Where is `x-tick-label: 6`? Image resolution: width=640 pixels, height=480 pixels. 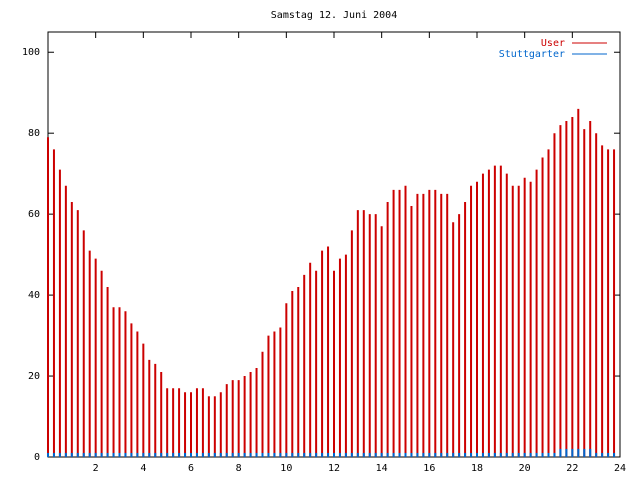
x-tick-label: 6 is located at coordinates (191, 468).